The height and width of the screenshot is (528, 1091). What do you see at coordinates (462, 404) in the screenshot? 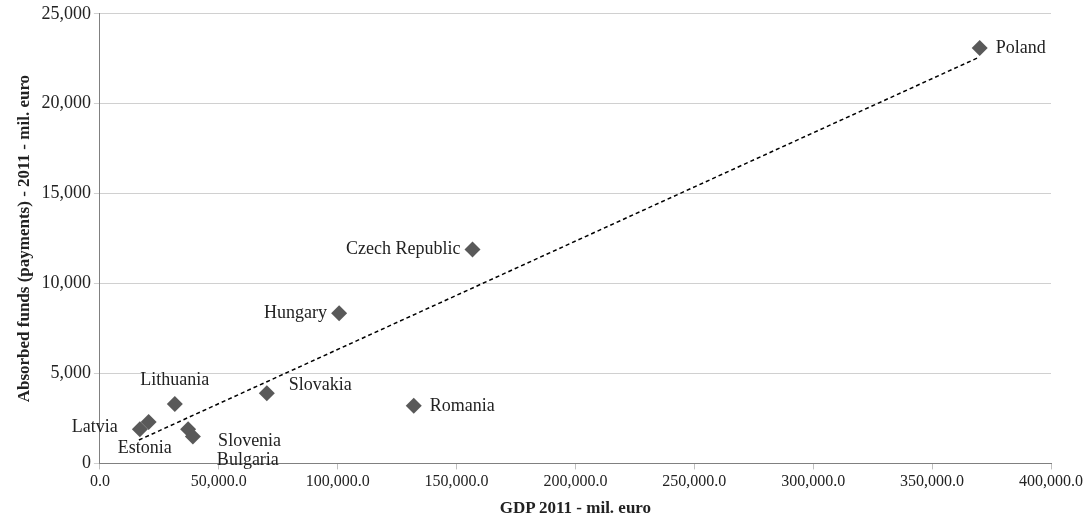
I see `annotation: Romania` at bounding box center [462, 404].